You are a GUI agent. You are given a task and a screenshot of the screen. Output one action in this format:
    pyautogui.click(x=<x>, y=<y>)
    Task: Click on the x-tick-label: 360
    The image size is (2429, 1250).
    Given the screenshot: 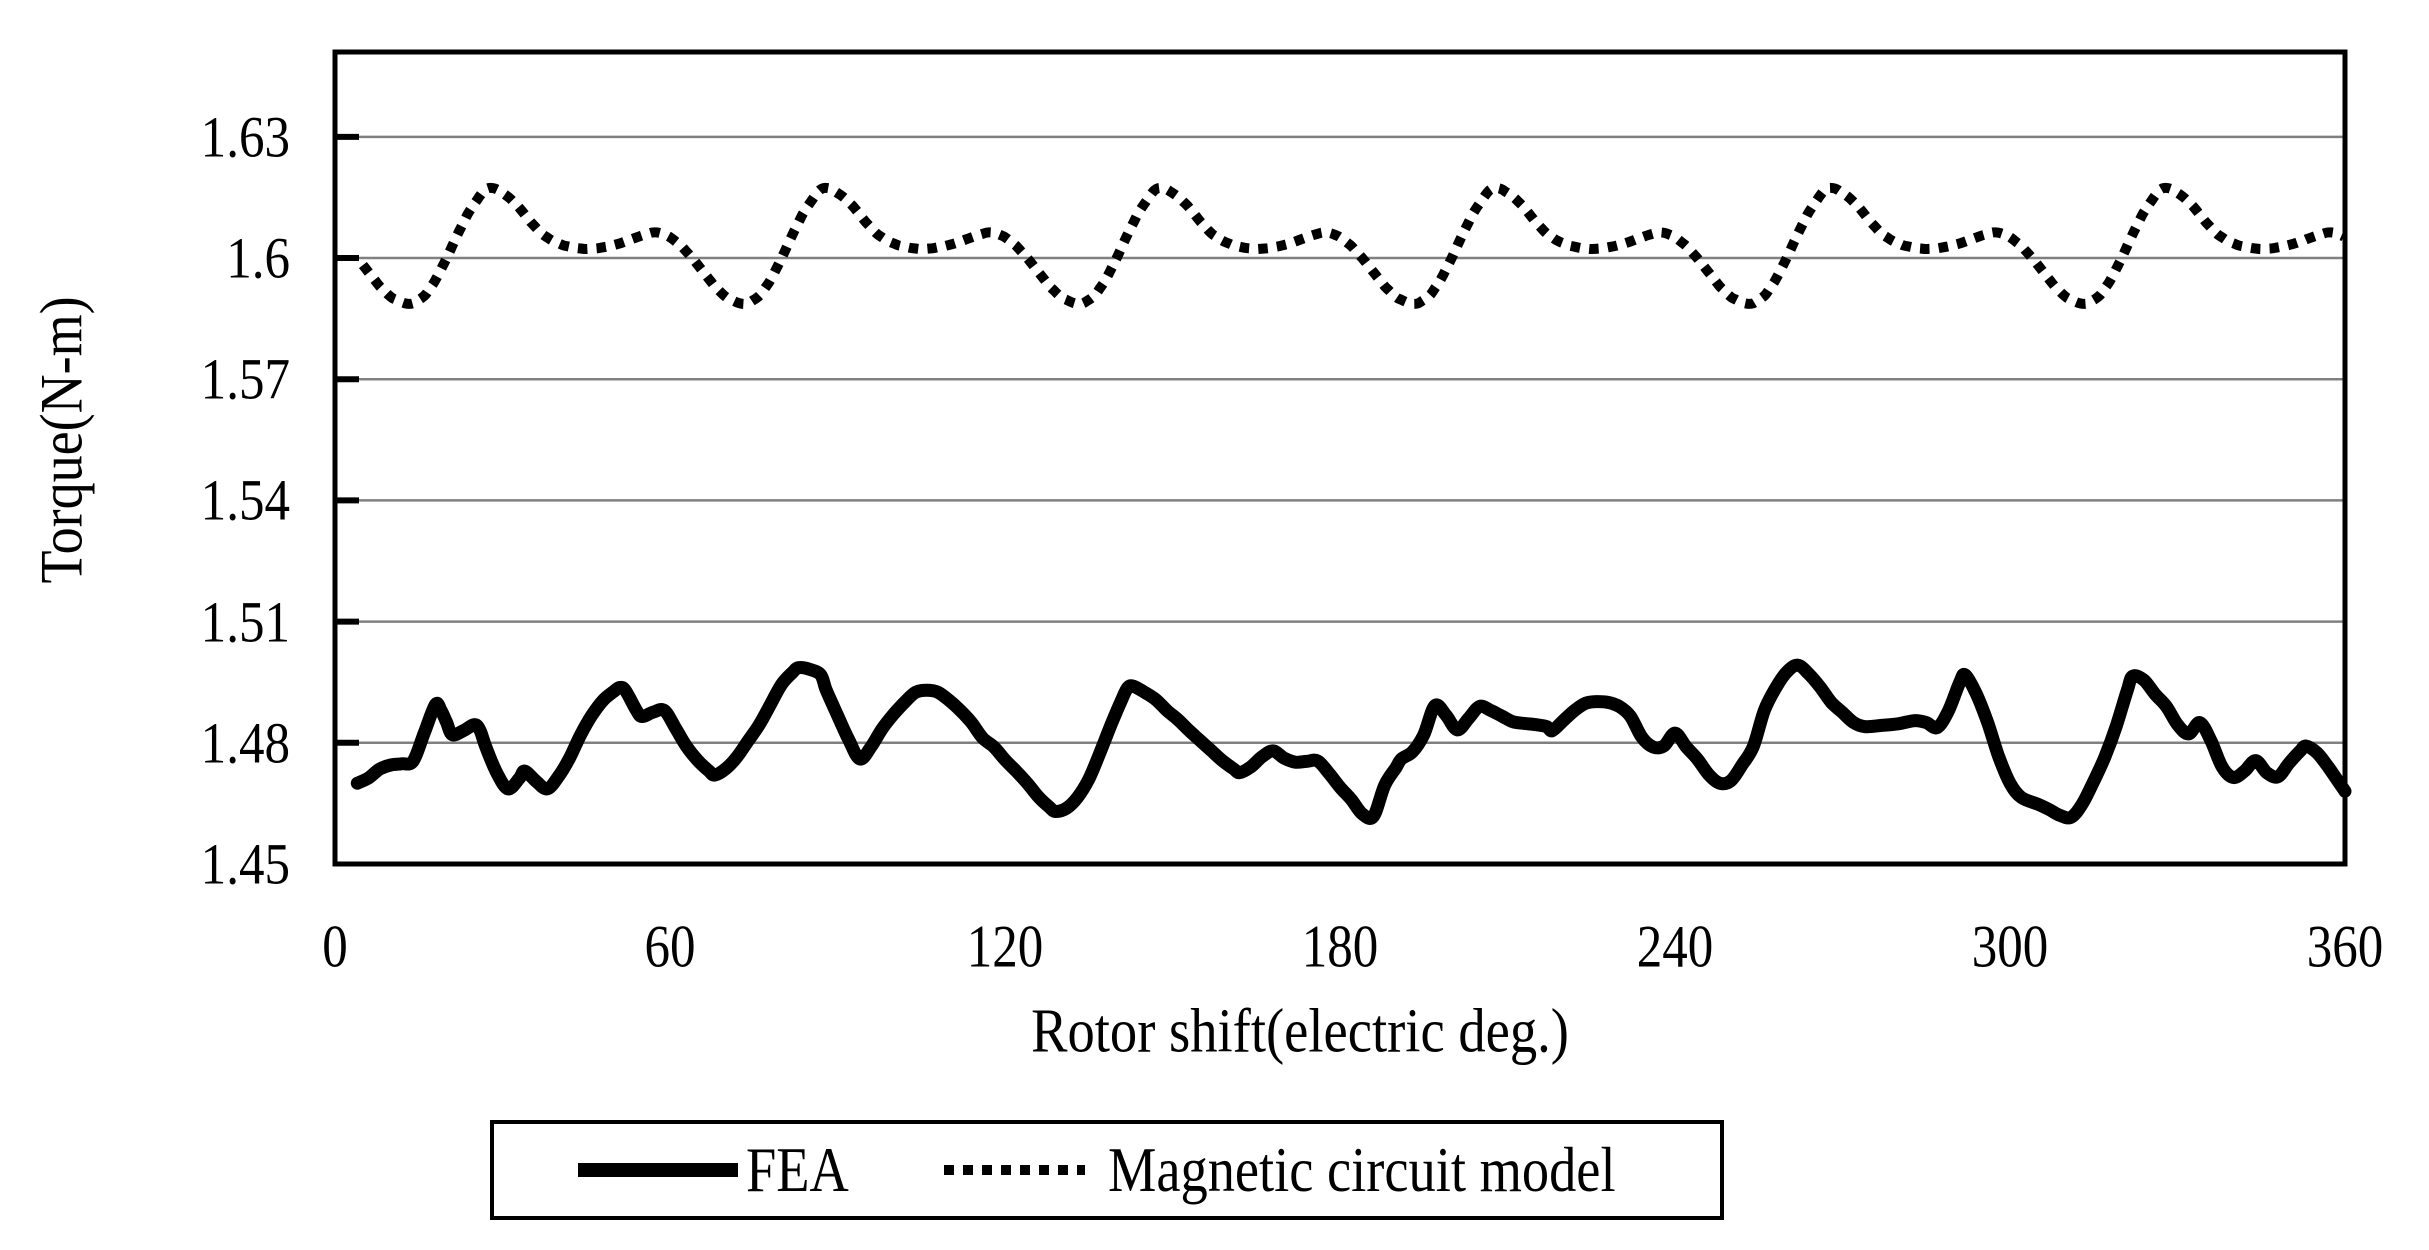 What is the action you would take?
    pyautogui.click(x=2345, y=946)
    